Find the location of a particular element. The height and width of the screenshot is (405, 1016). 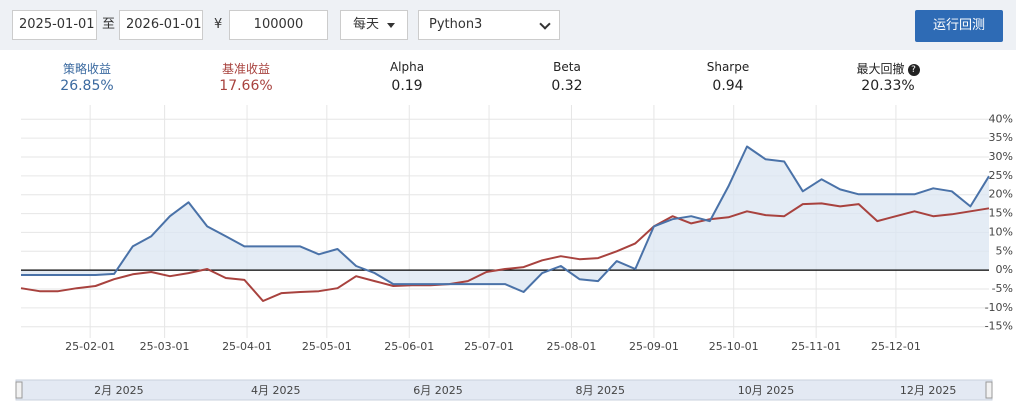

x-tick-label: 25-06-01 is located at coordinates (409, 346).